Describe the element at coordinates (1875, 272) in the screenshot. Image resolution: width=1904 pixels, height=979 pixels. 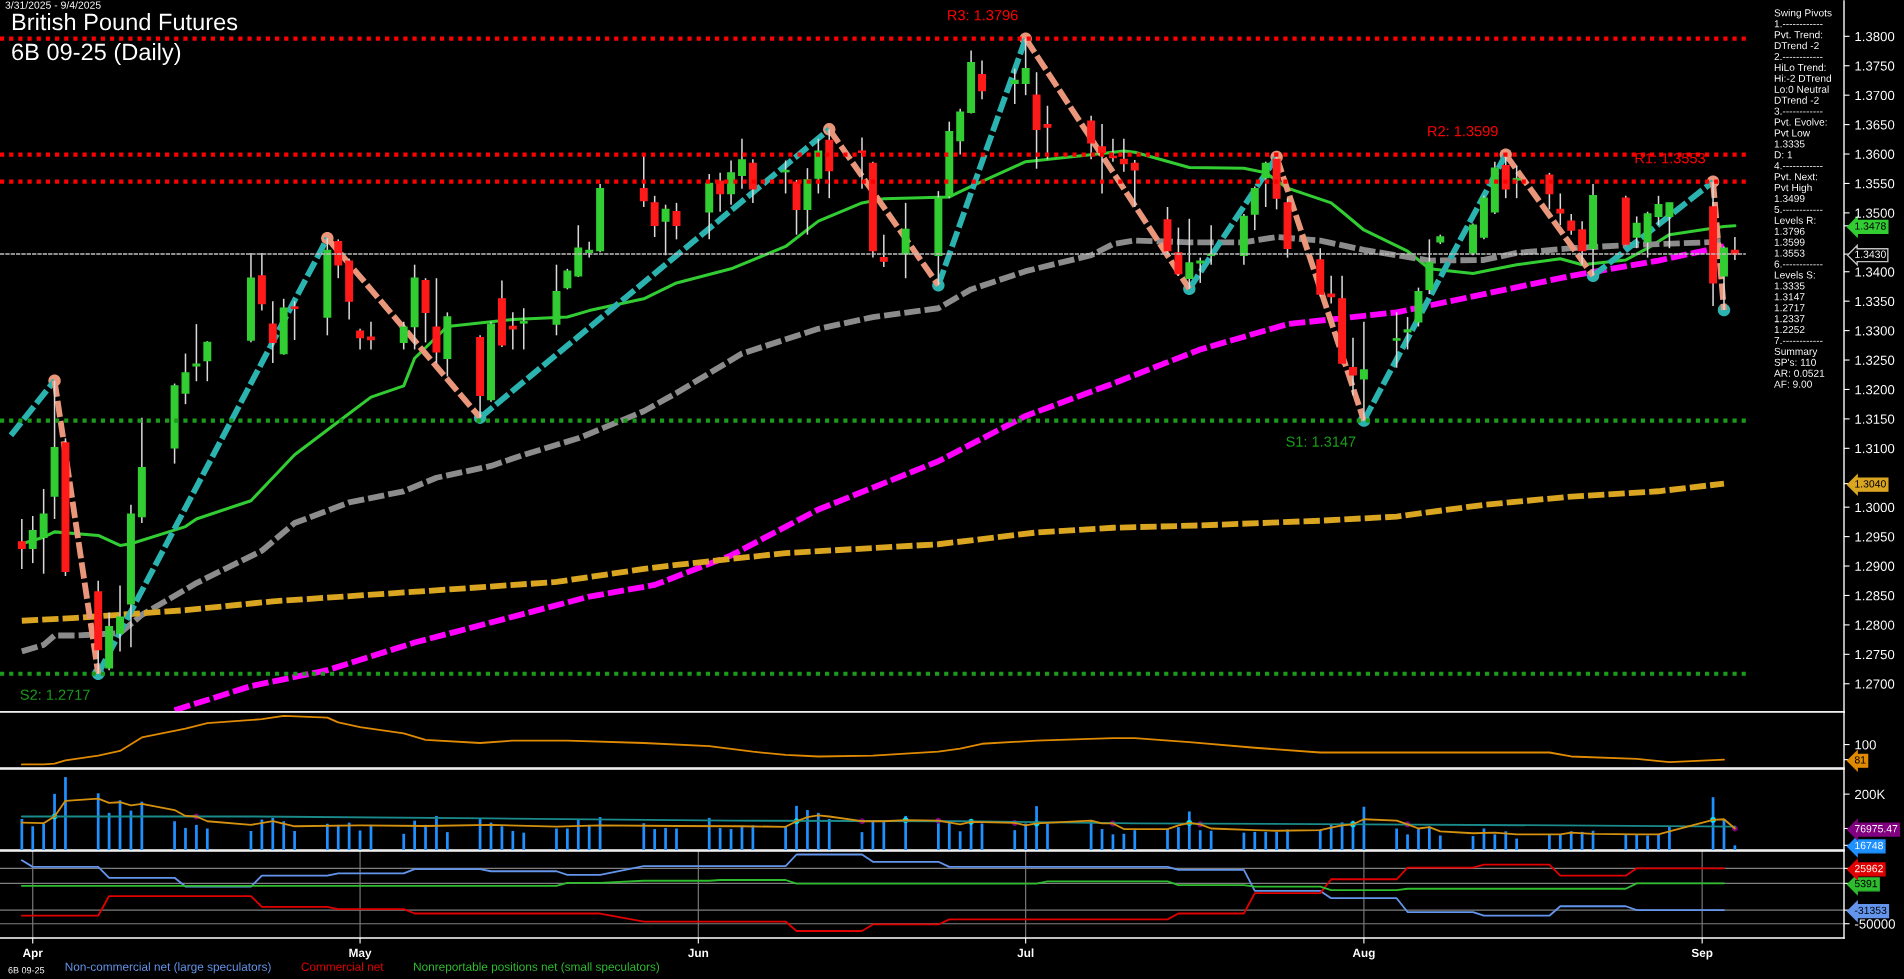
I see `y-tick-label: 1.3400` at that location.